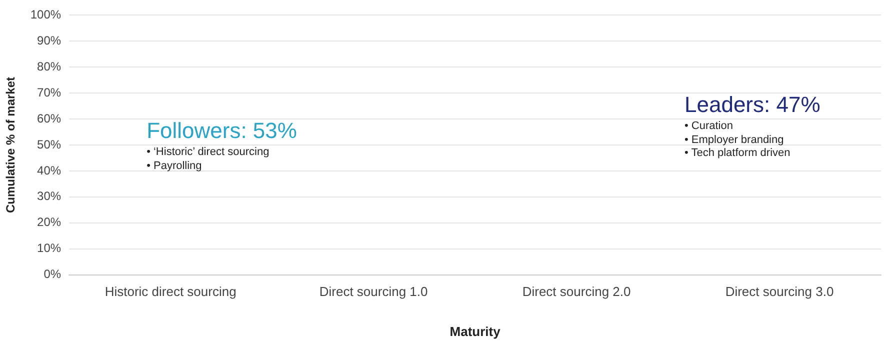 The height and width of the screenshot is (344, 885). Describe the element at coordinates (49, 170) in the screenshot. I see `y-tick-label: 40%` at that location.